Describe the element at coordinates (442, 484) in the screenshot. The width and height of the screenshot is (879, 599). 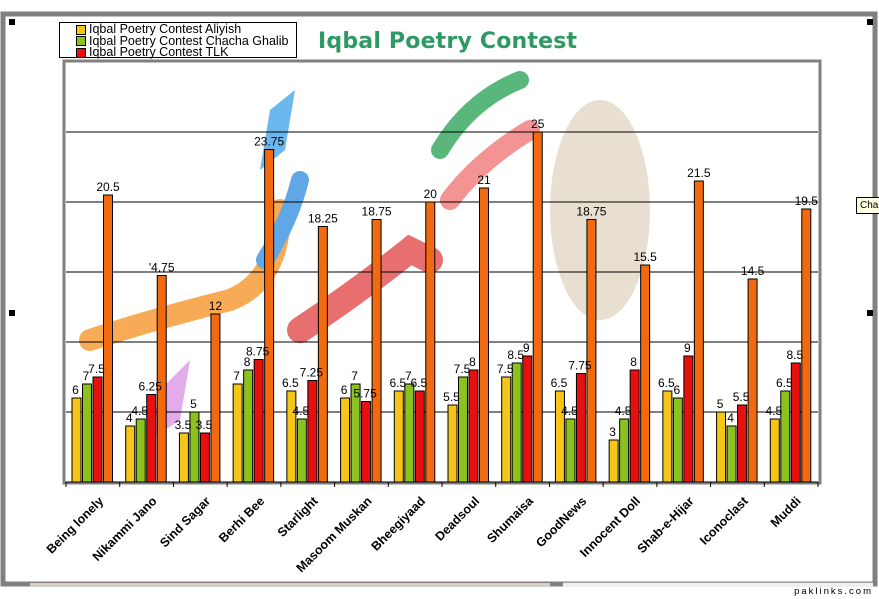
I see `x-axis` at that location.